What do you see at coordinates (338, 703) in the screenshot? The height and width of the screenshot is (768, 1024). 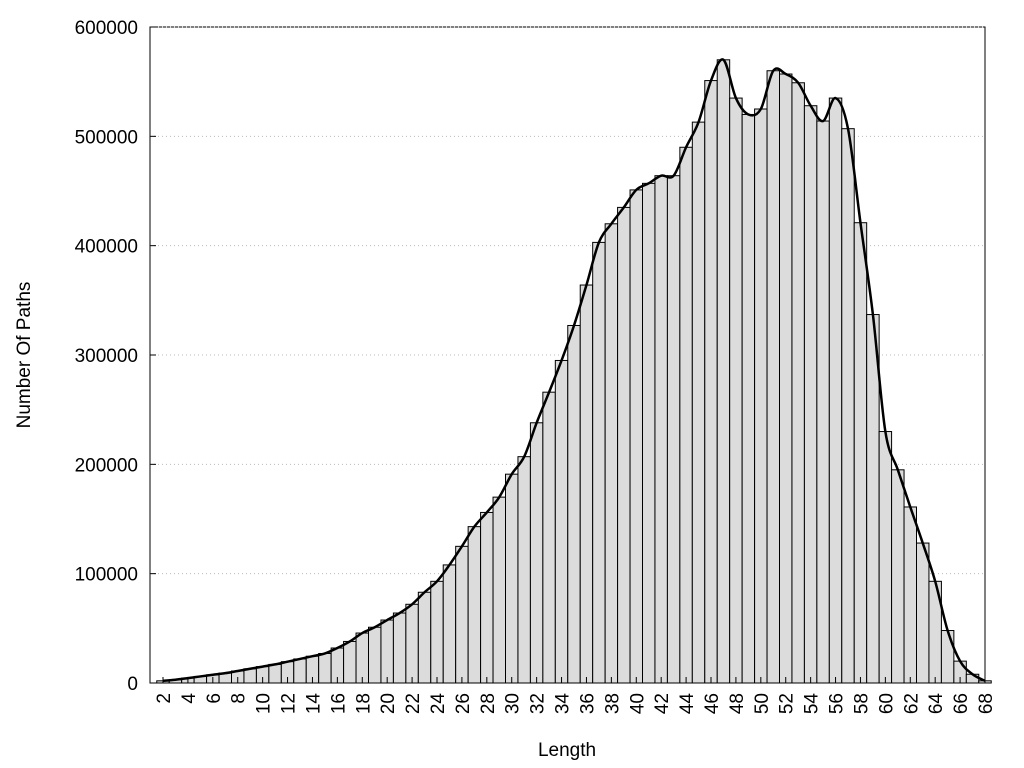 I see `x-tick-label: 16` at bounding box center [338, 703].